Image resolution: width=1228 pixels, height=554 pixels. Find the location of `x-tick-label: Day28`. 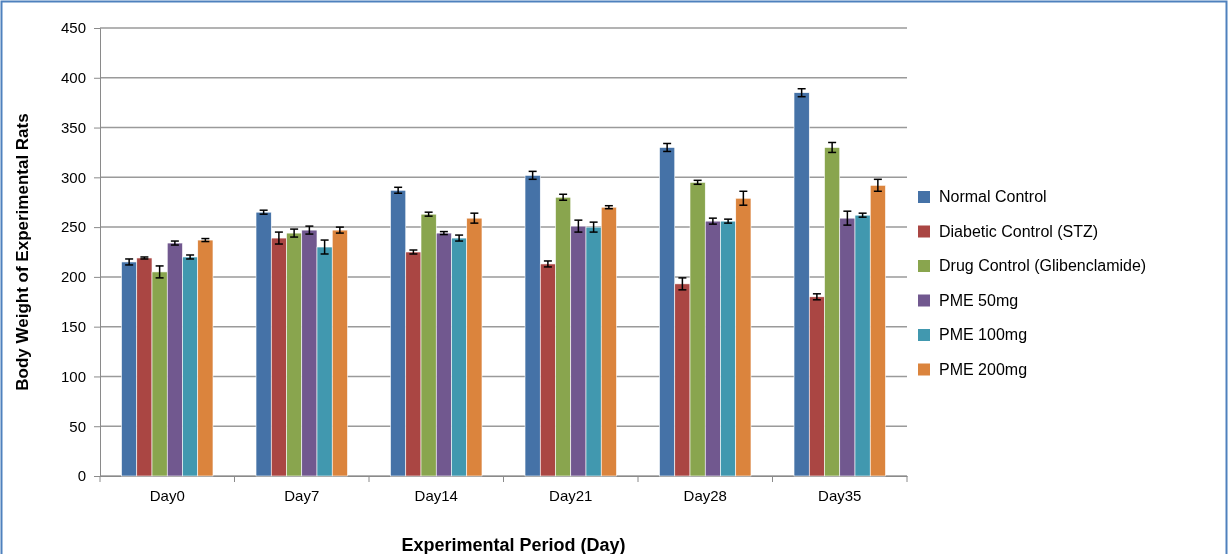

x-tick-label: Day28 is located at coordinates (705, 495).